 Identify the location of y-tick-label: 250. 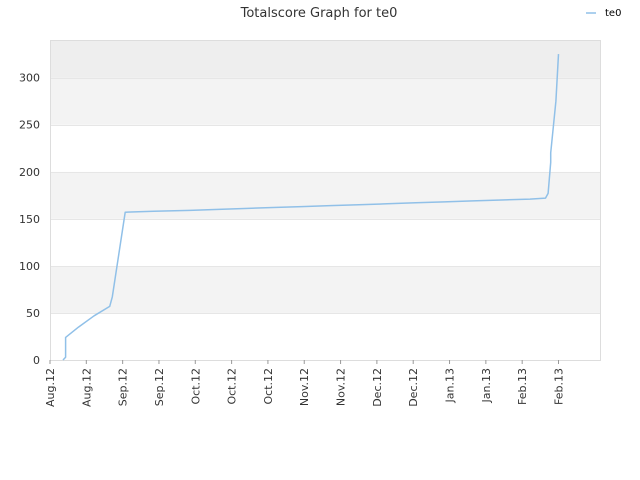
(29, 125).